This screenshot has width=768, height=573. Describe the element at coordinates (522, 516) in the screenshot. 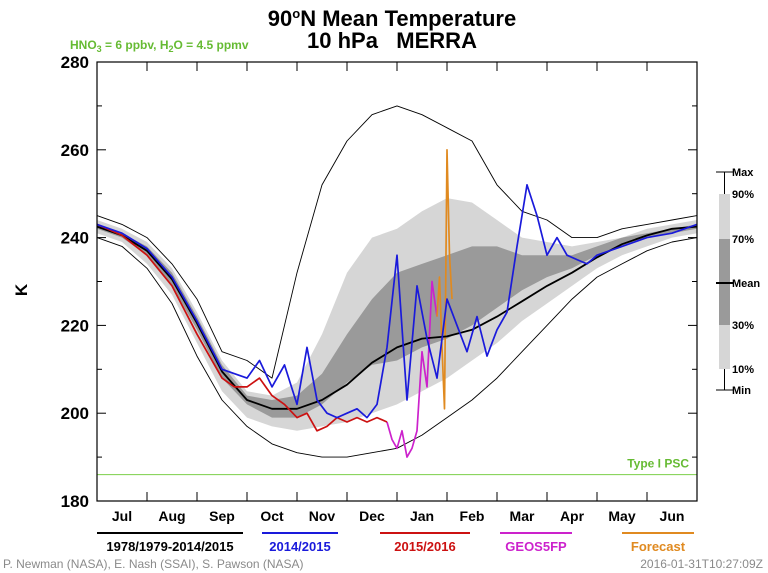

I see `x-tick-label: Mar` at that location.